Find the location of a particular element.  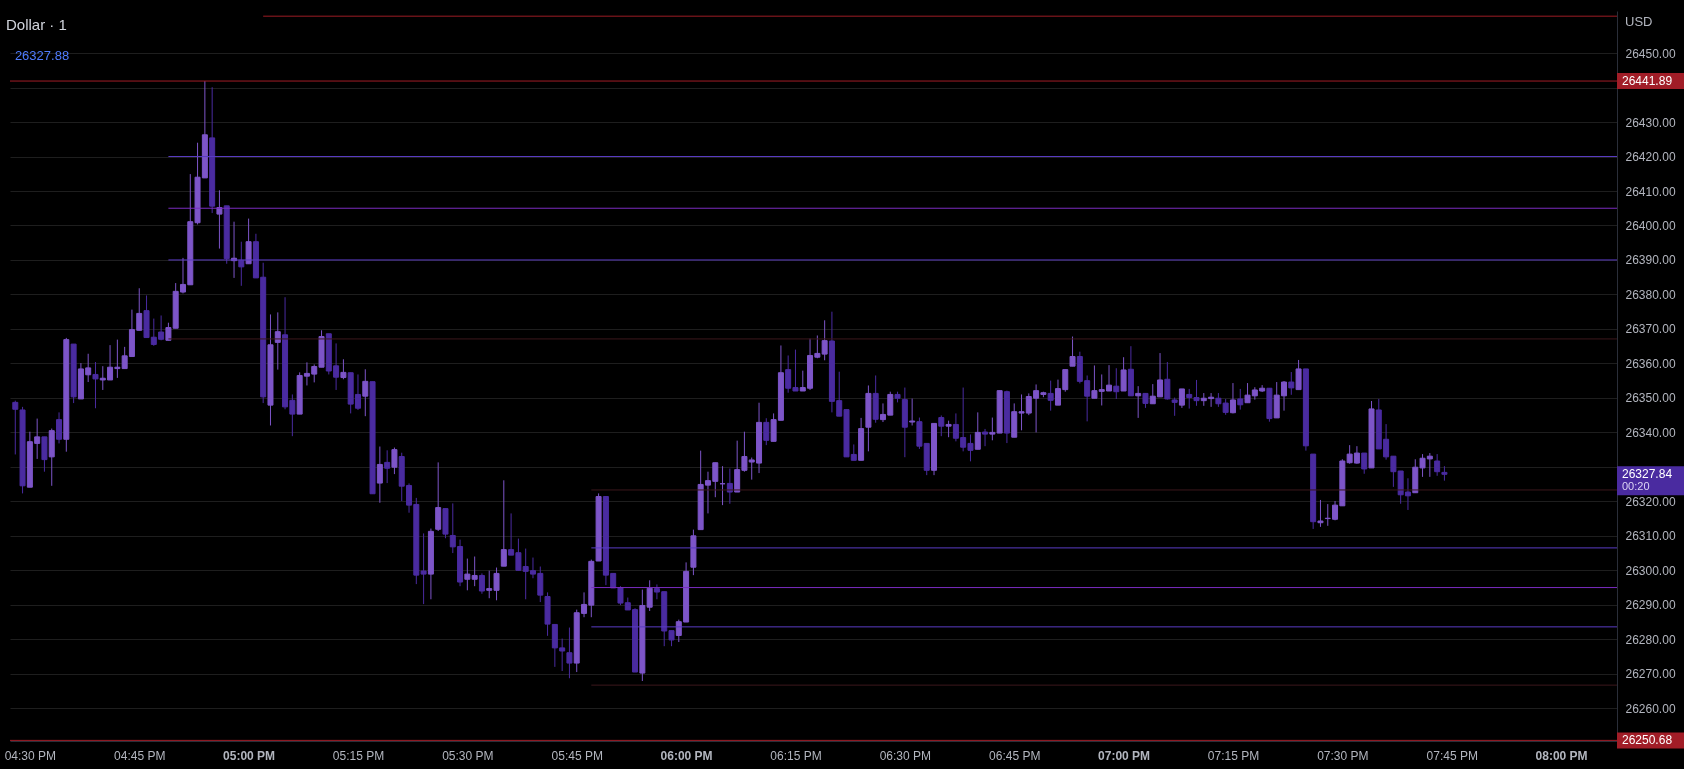

x-tick-label: 05:30 PM is located at coordinates (468, 755).